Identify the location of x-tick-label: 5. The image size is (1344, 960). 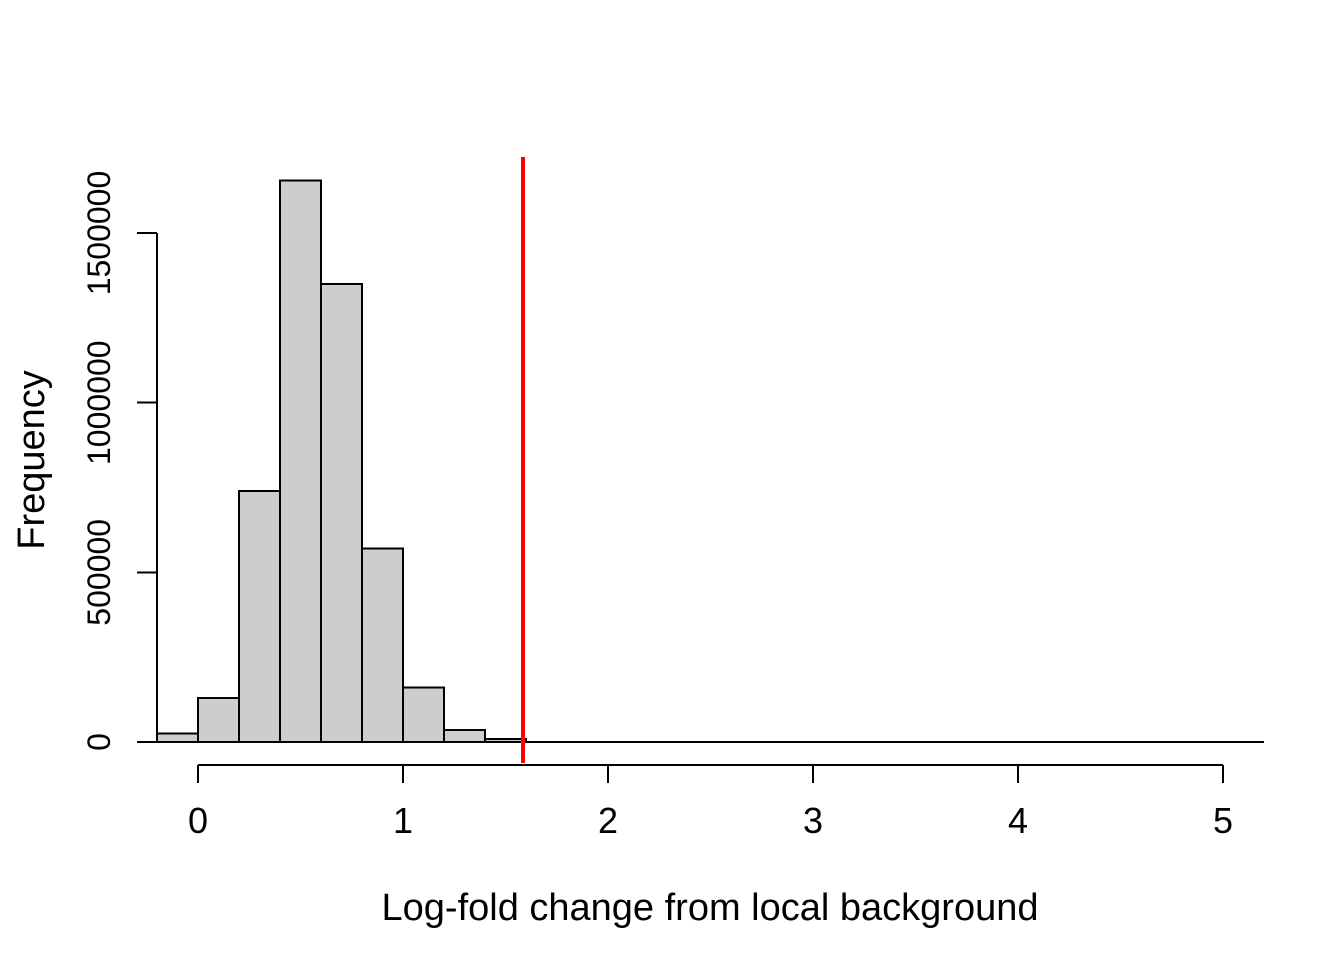
(1223, 820).